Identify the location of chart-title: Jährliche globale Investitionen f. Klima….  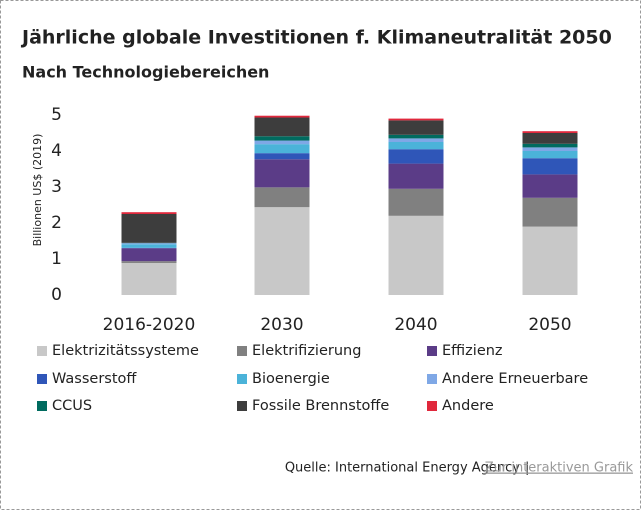
(316, 38).